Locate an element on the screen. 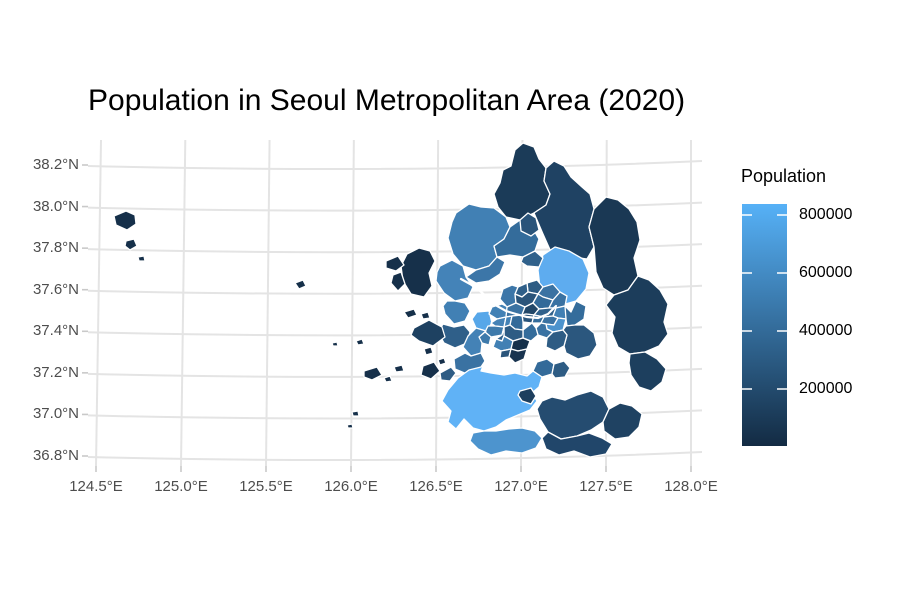 This screenshot has height=600, width=900. region-gapyeong is located at coordinates (614, 246).